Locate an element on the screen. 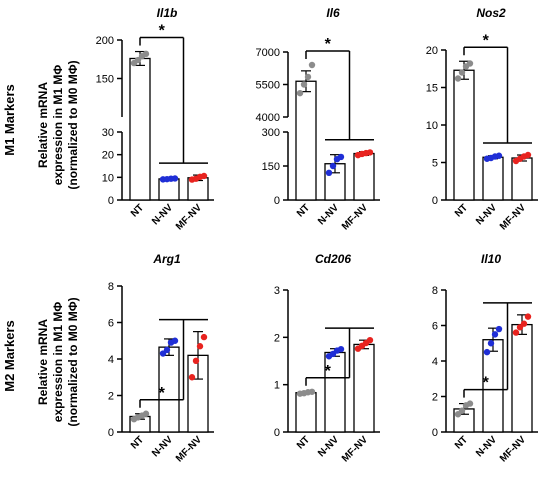 Image resolution: width=550 pixels, height=483 pixels. row-label-m2: M2 Markers is located at coordinates (9, 356).